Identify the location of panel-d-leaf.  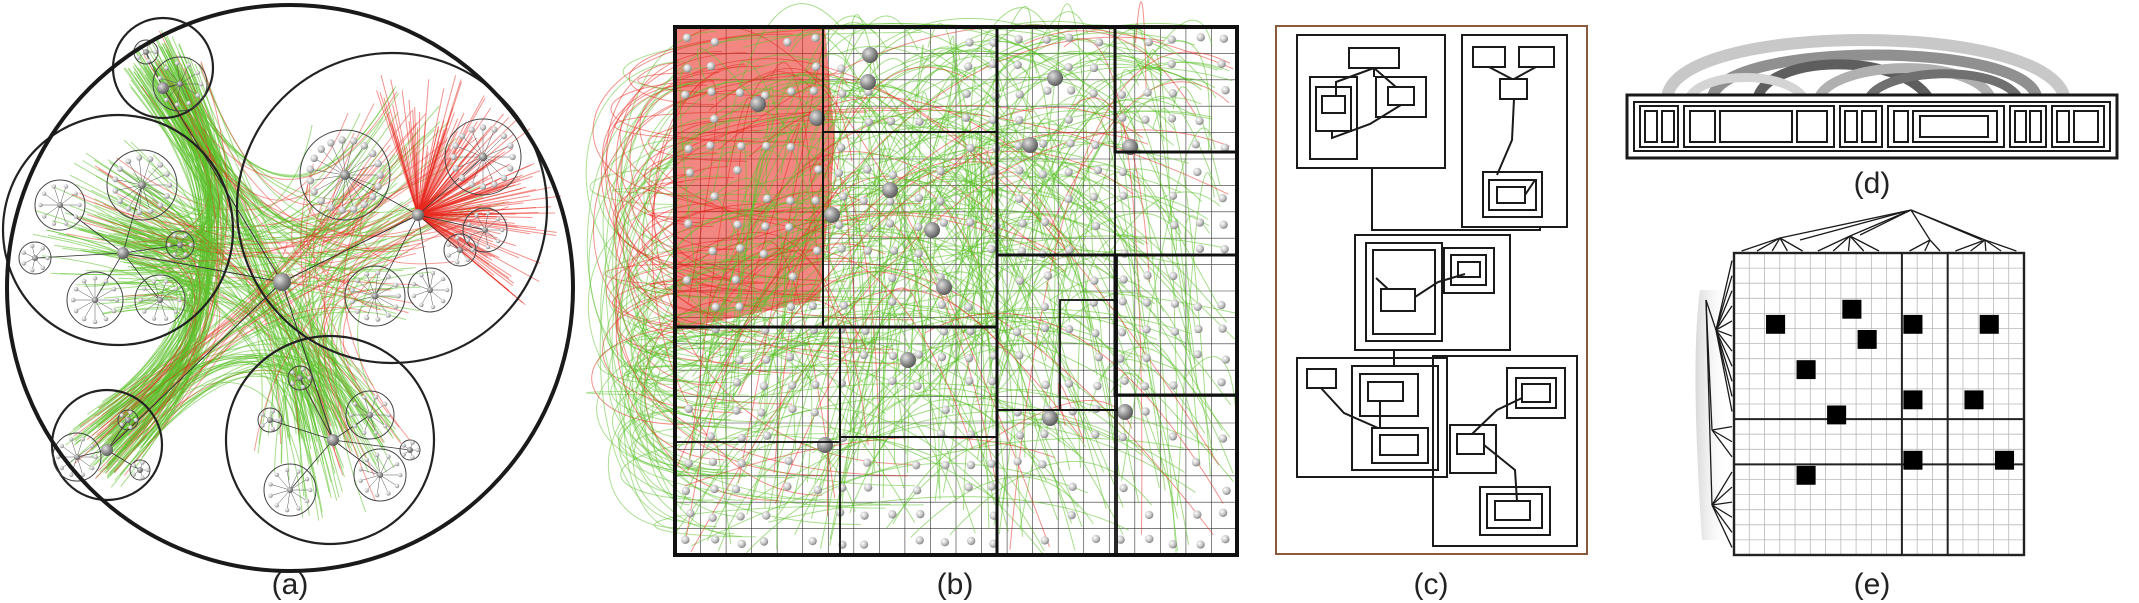
(1869, 126).